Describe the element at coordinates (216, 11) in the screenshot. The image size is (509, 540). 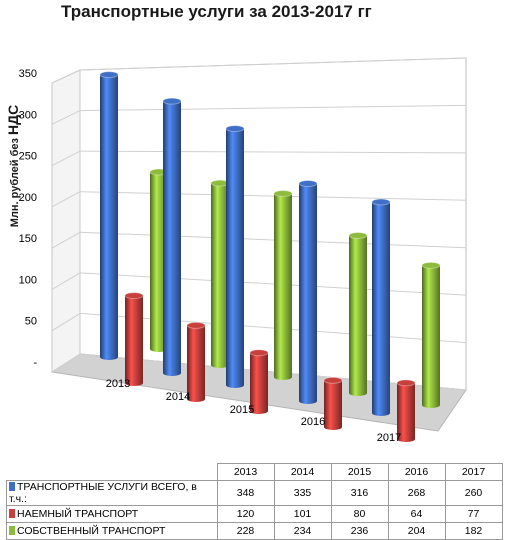
I see `chart-title: Транспортные услуги за 2013-2017 гг` at that location.